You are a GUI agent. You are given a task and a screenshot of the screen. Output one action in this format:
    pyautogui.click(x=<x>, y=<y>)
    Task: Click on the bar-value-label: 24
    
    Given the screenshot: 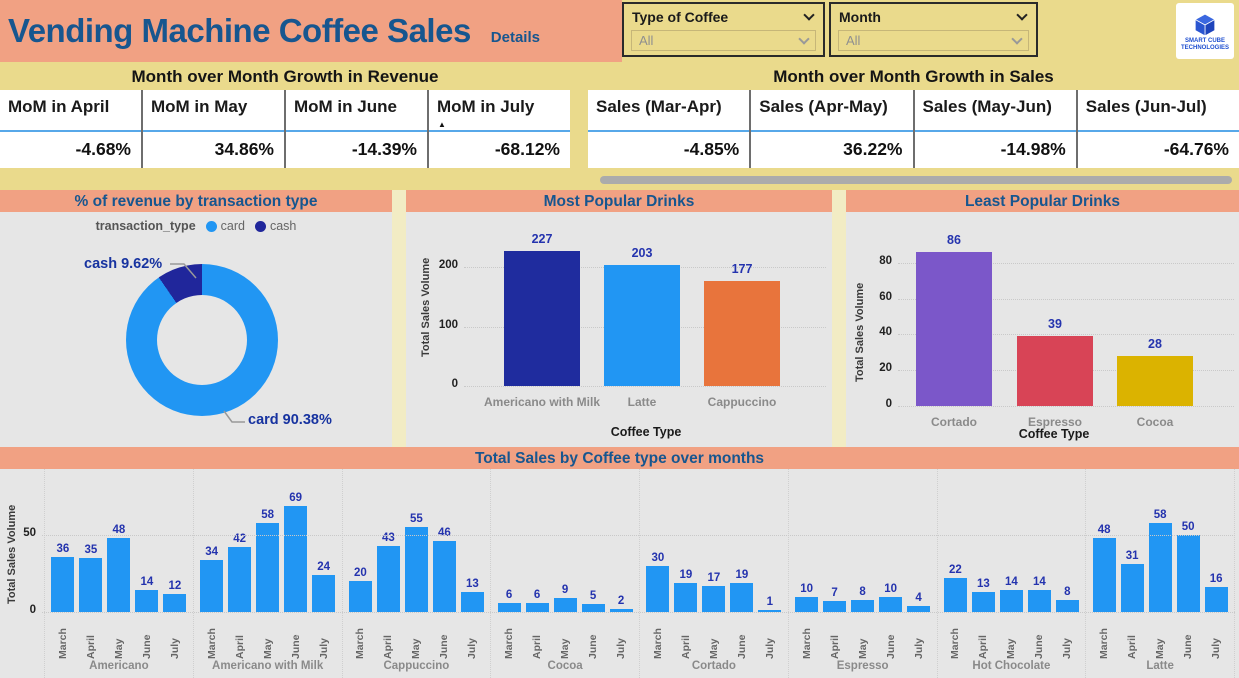 What is the action you would take?
    pyautogui.click(x=324, y=567)
    